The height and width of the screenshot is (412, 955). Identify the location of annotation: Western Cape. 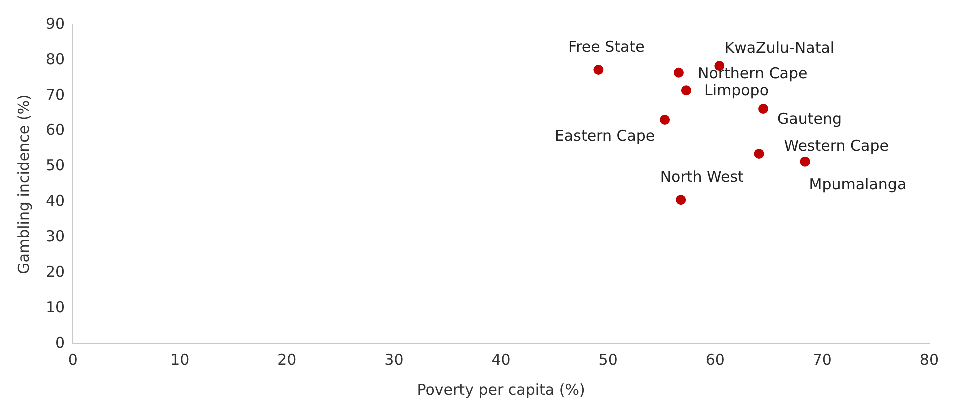
(836, 145).